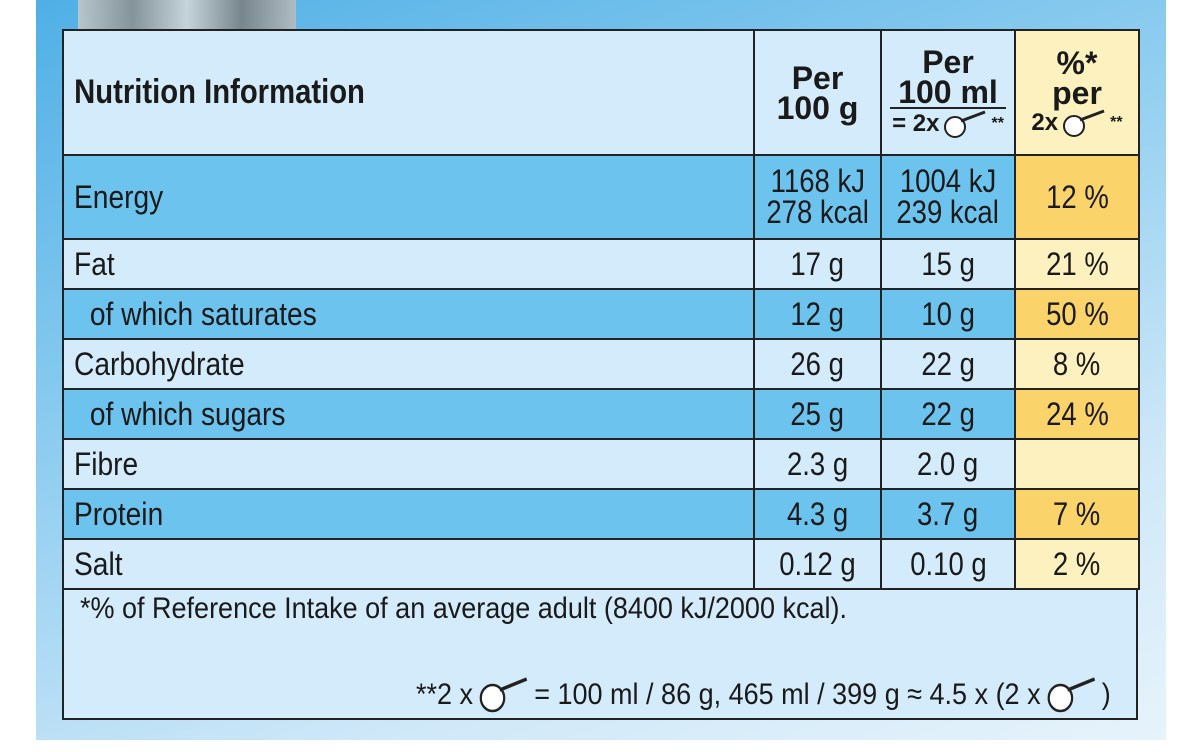  Describe the element at coordinates (94, 263) in the screenshot. I see `row-label: Fat` at that location.